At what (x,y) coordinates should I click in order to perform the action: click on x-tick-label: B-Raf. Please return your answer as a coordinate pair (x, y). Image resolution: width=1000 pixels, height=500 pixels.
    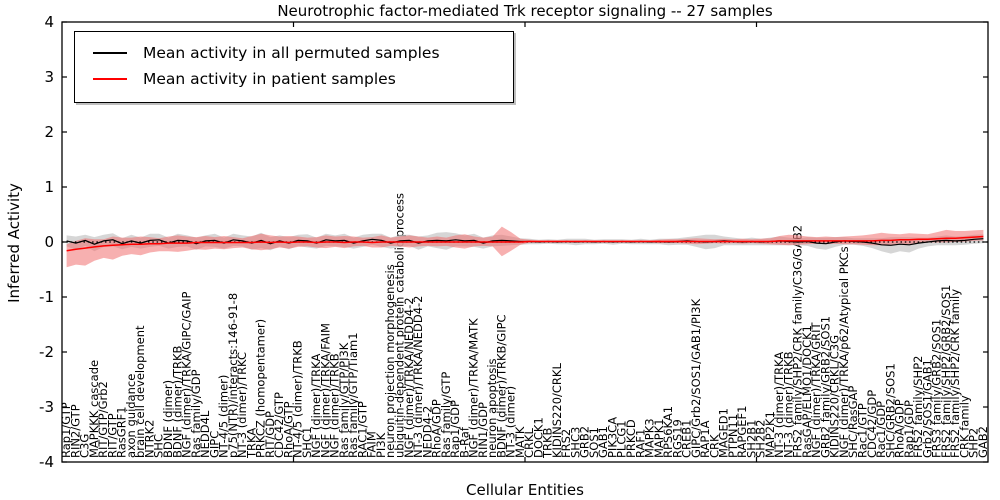
    Looking at the image, I should click on (464, 442).